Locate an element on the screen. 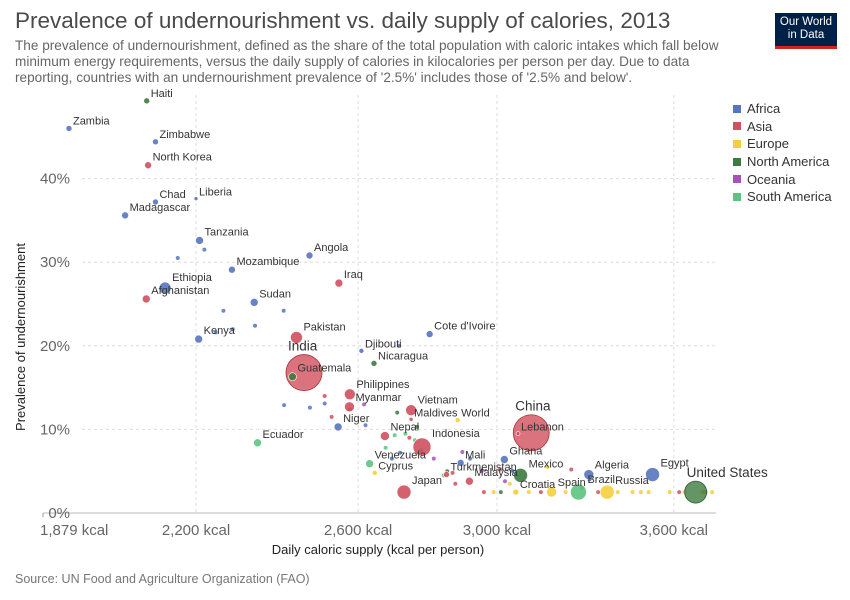  x-axis-label: Daily caloric supply (kcal per person) is located at coordinates (378, 549).